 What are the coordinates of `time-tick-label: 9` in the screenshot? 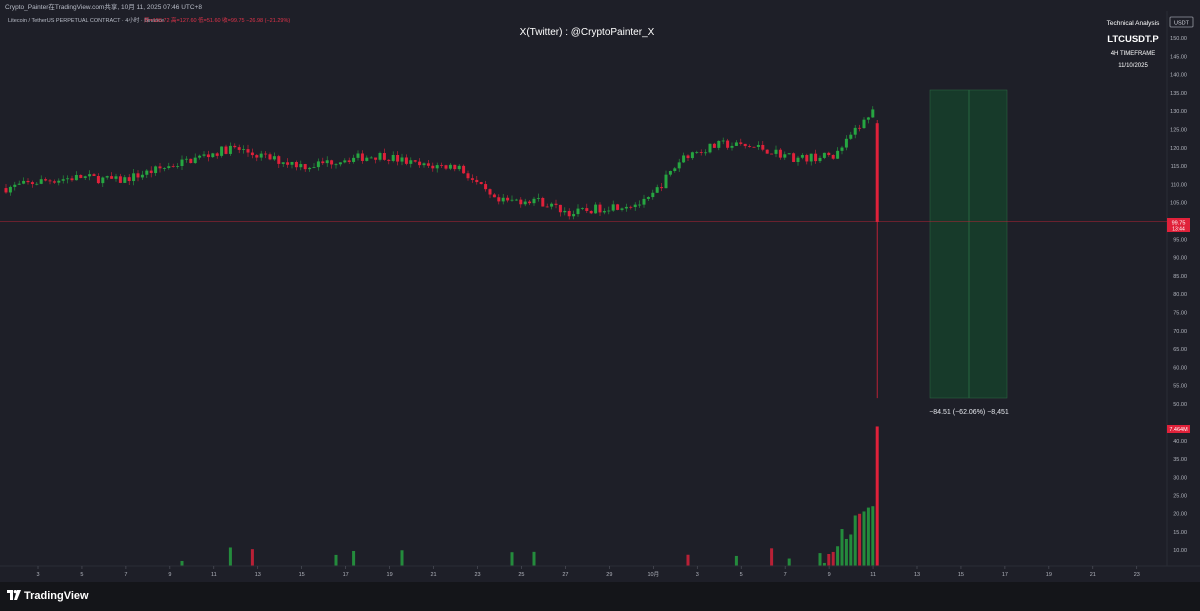 It's located at (829, 575).